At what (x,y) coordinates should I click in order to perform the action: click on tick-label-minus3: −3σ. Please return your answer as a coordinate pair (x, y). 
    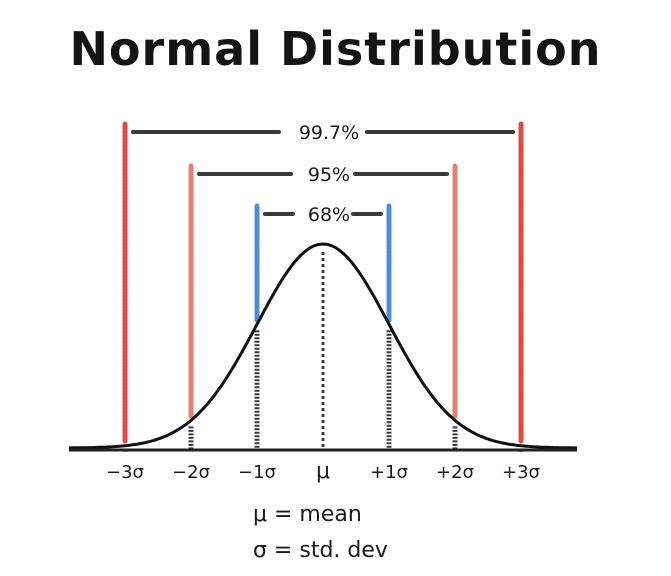
    Looking at the image, I should click on (125, 472).